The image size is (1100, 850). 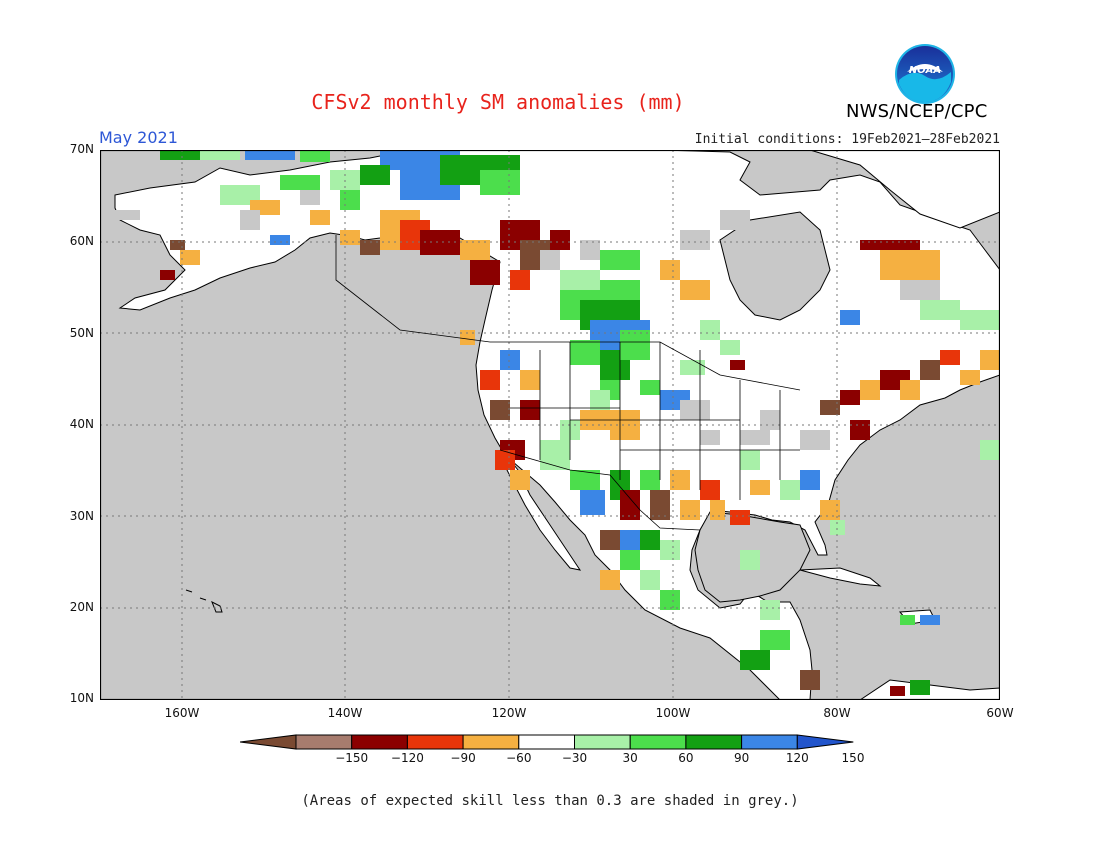 What do you see at coordinates (81, 241) in the screenshot?
I see `lat-label-60n: 60N` at bounding box center [81, 241].